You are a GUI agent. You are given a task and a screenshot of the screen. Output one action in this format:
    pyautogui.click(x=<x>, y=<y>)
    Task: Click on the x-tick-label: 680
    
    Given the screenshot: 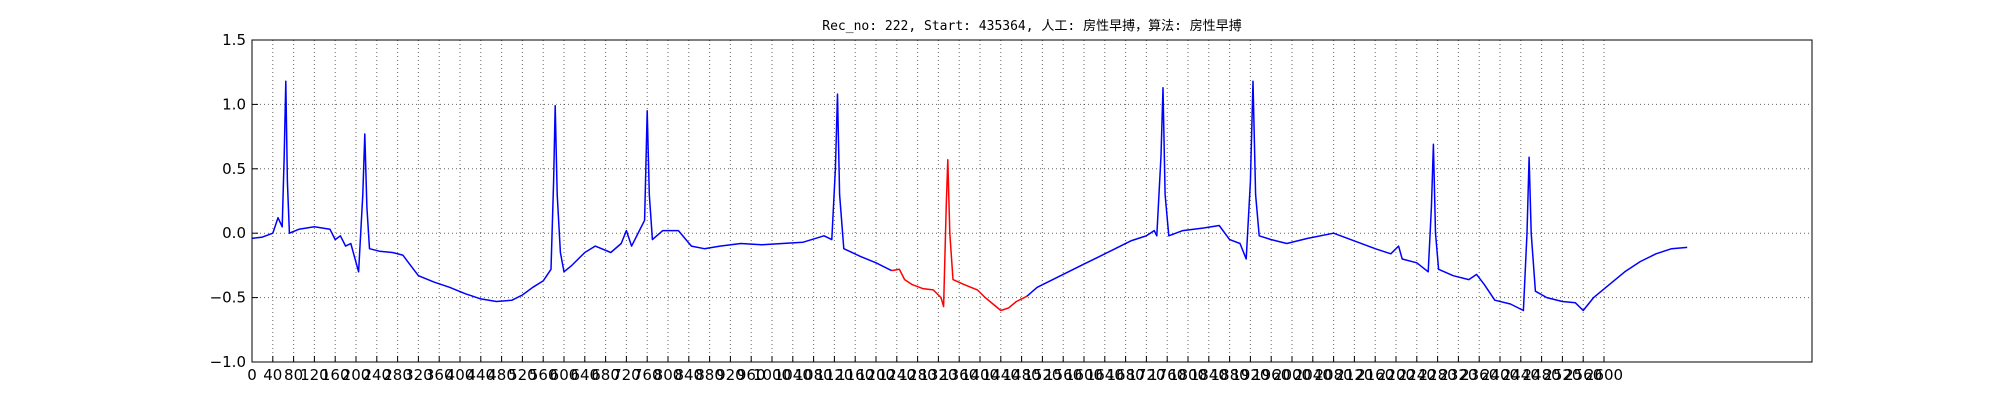 What is the action you would take?
    pyautogui.click(x=605, y=375)
    